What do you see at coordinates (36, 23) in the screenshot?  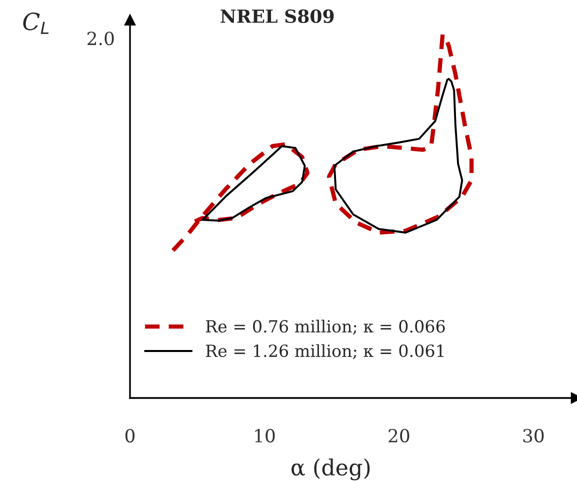 I see `y-axis-title: C$_{L}$` at bounding box center [36, 23].